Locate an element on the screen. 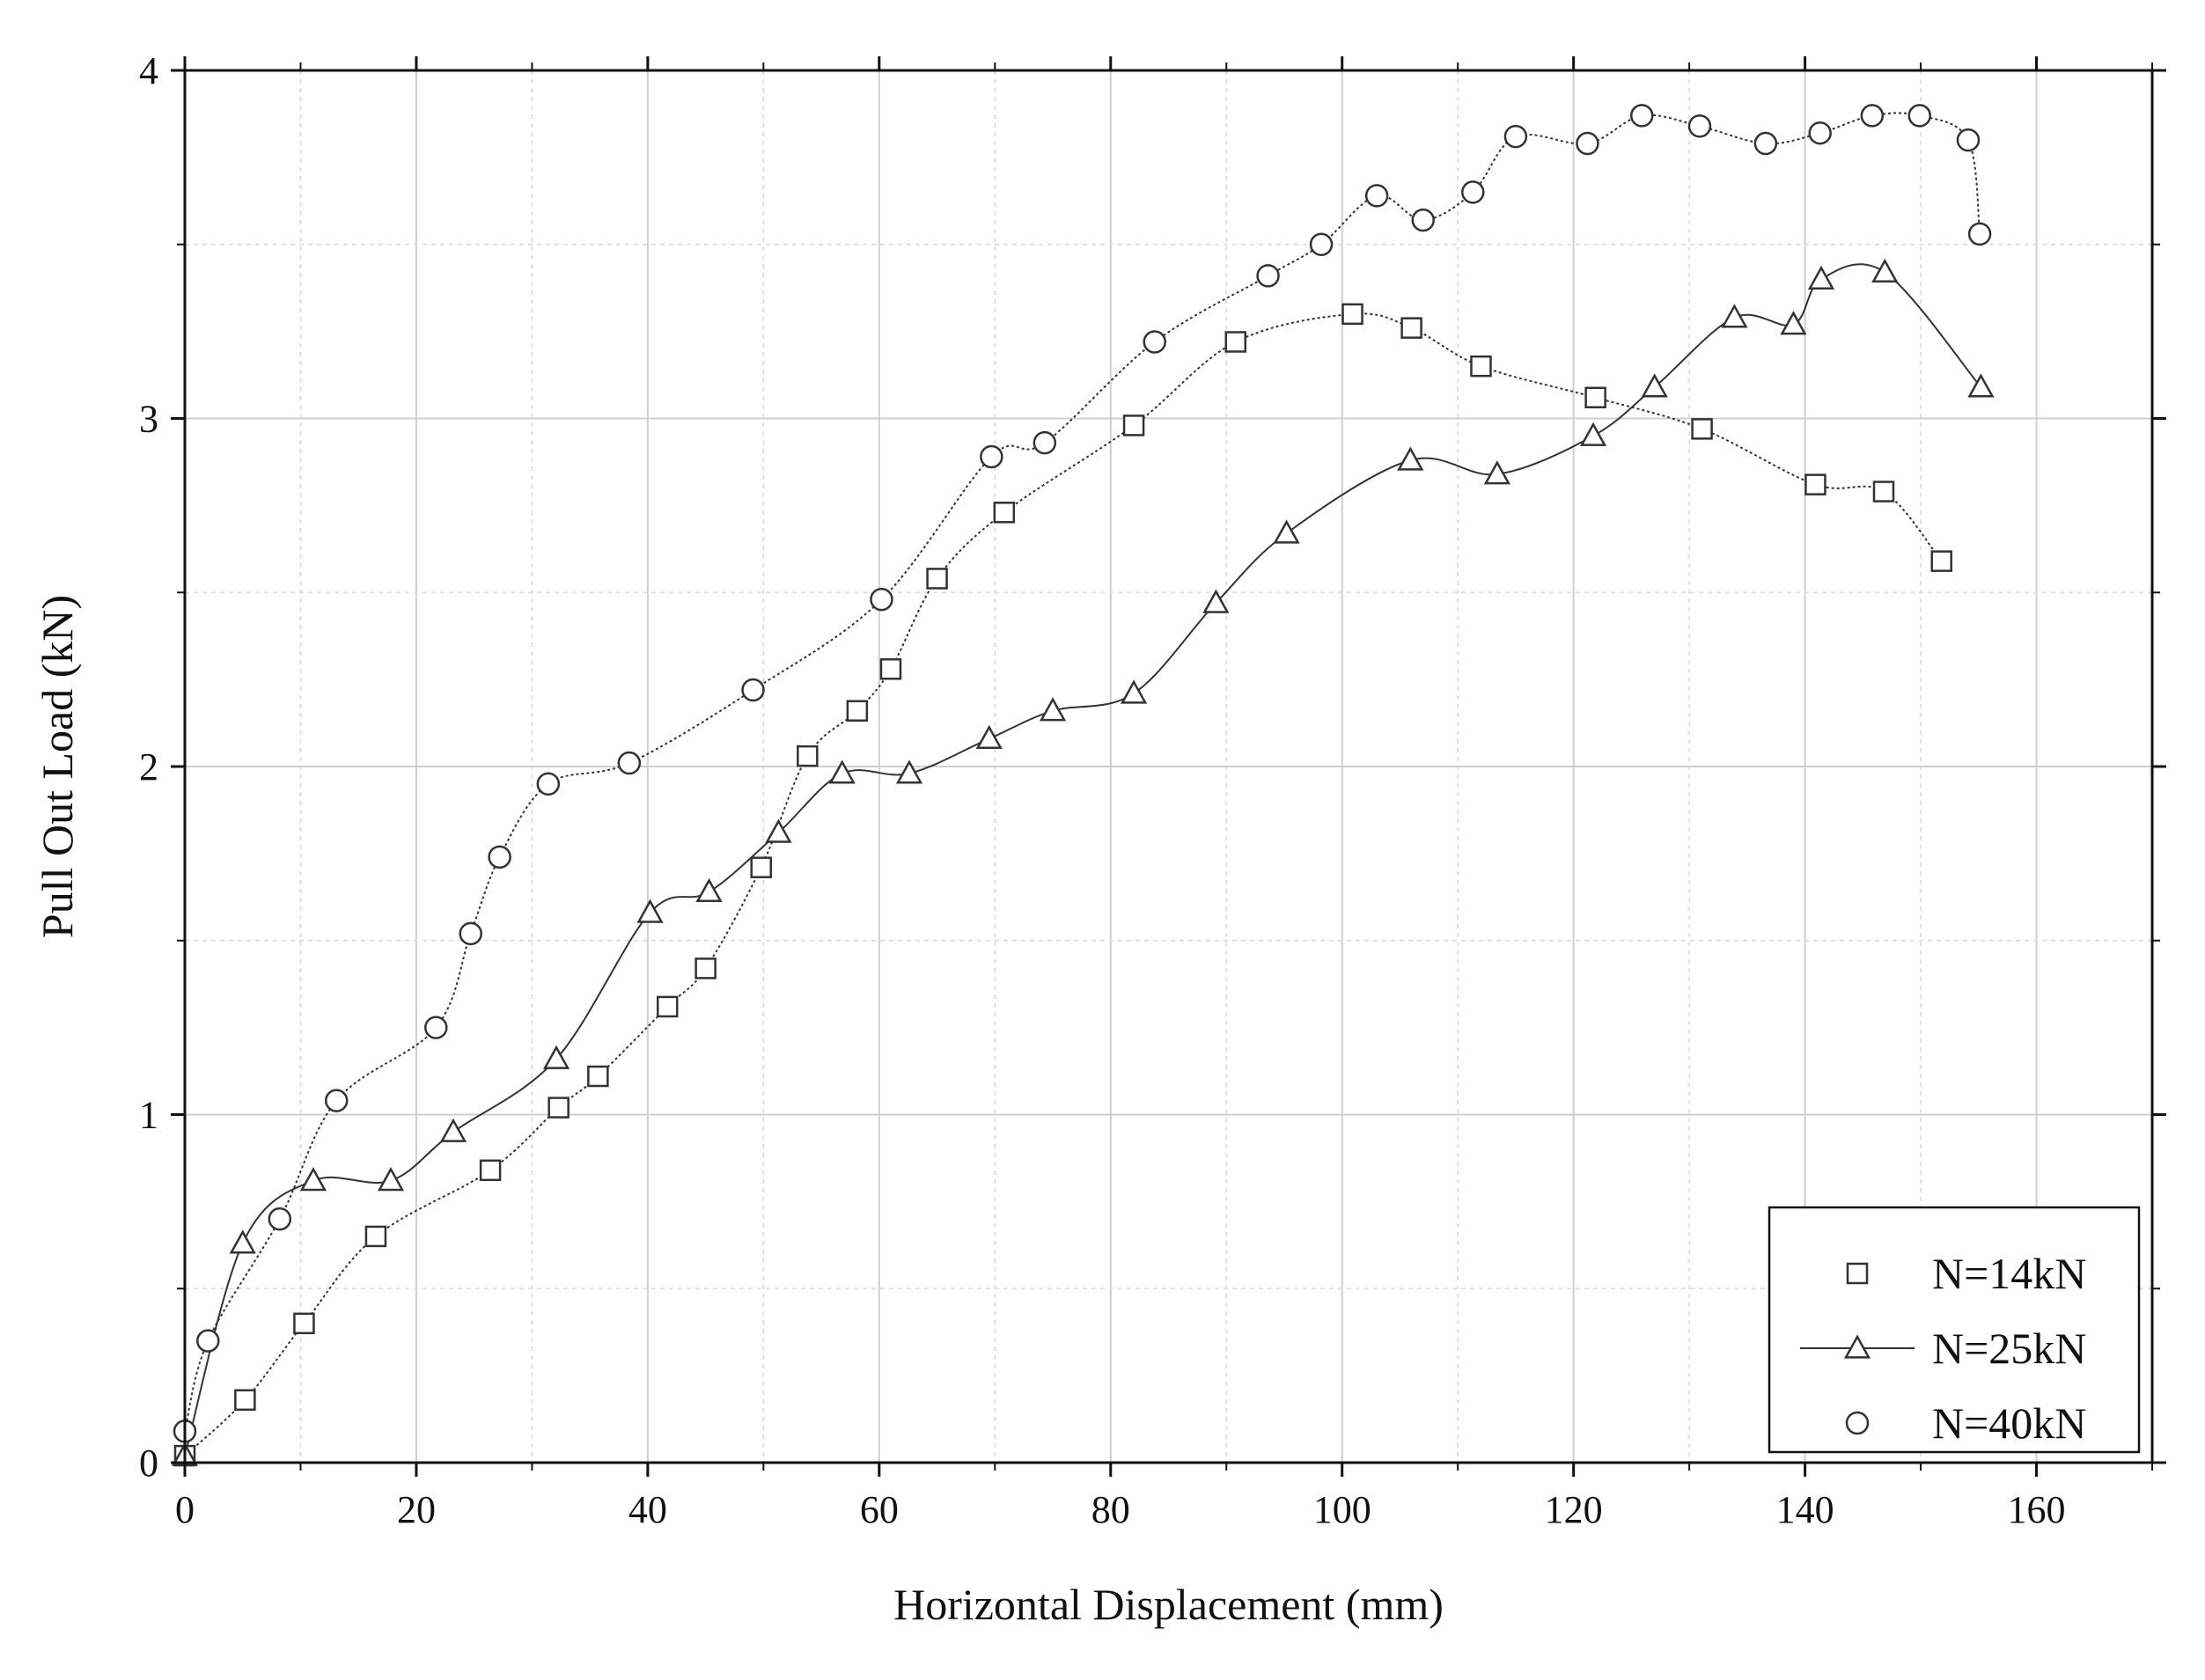 Image resolution: width=2205 pixels, height=1680 pixels. x-tick-label: 20 is located at coordinates (416, 1509).